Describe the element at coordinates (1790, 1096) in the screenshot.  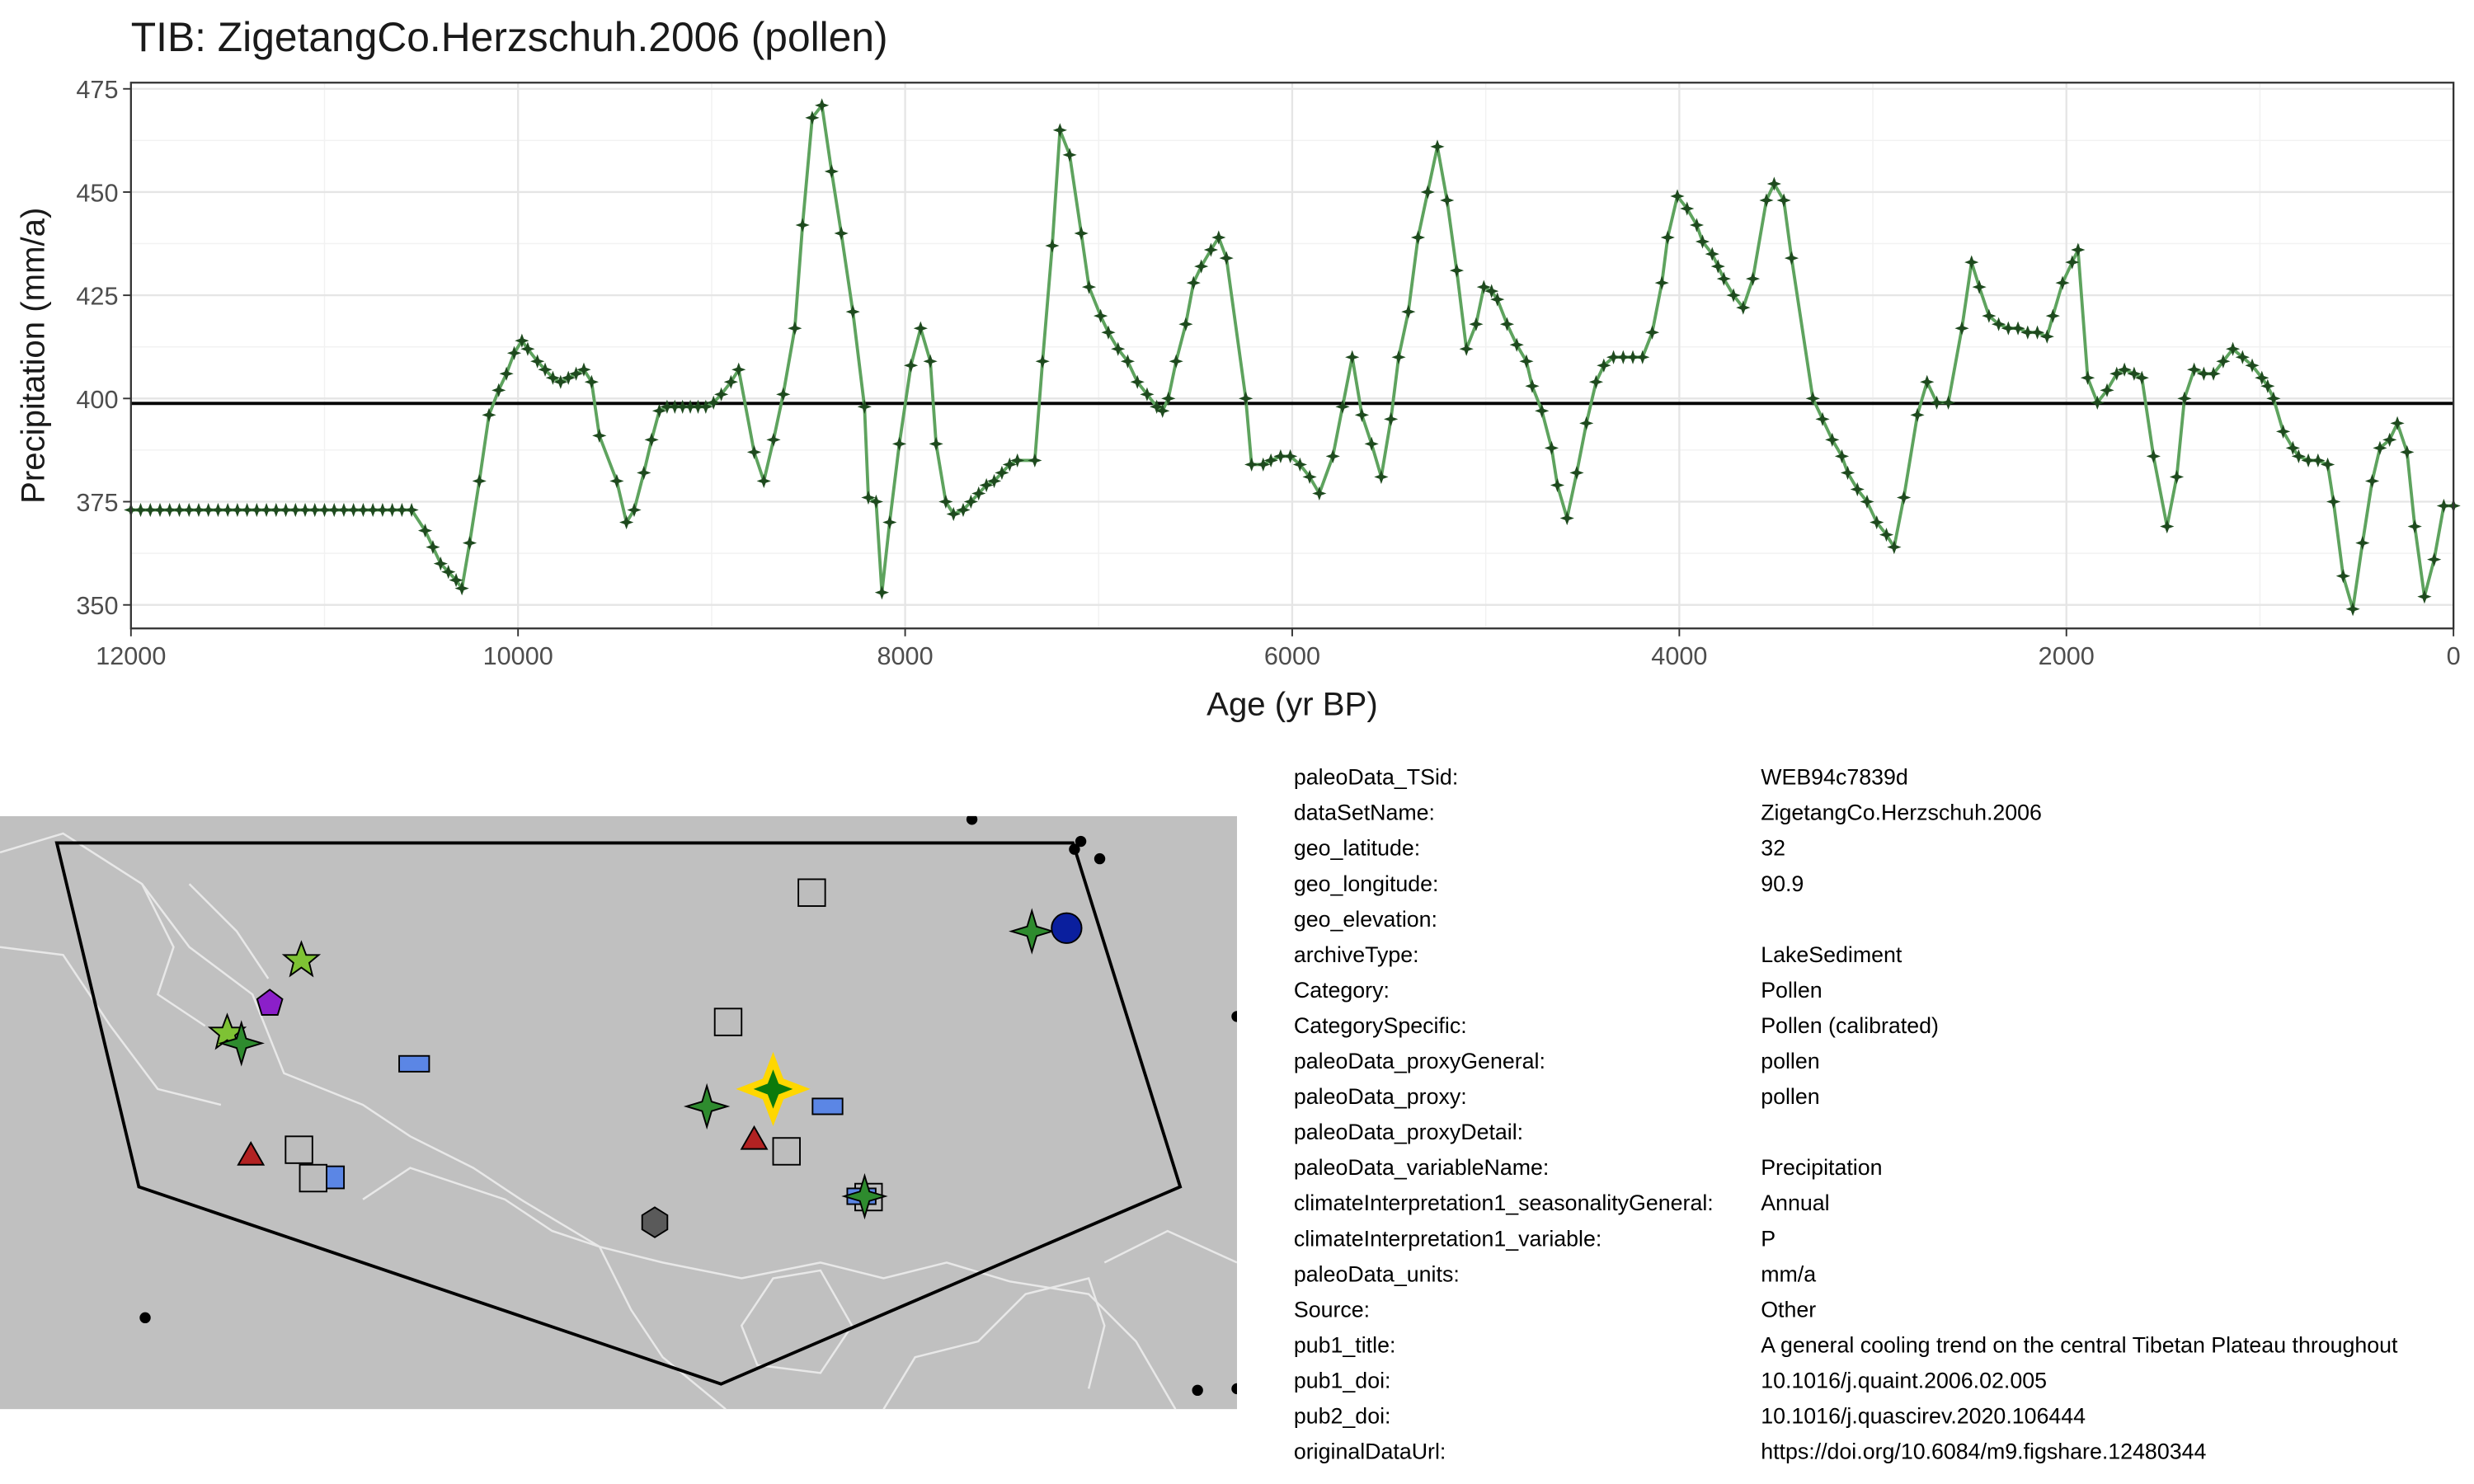
I see `metadata-value: pollen` at that location.